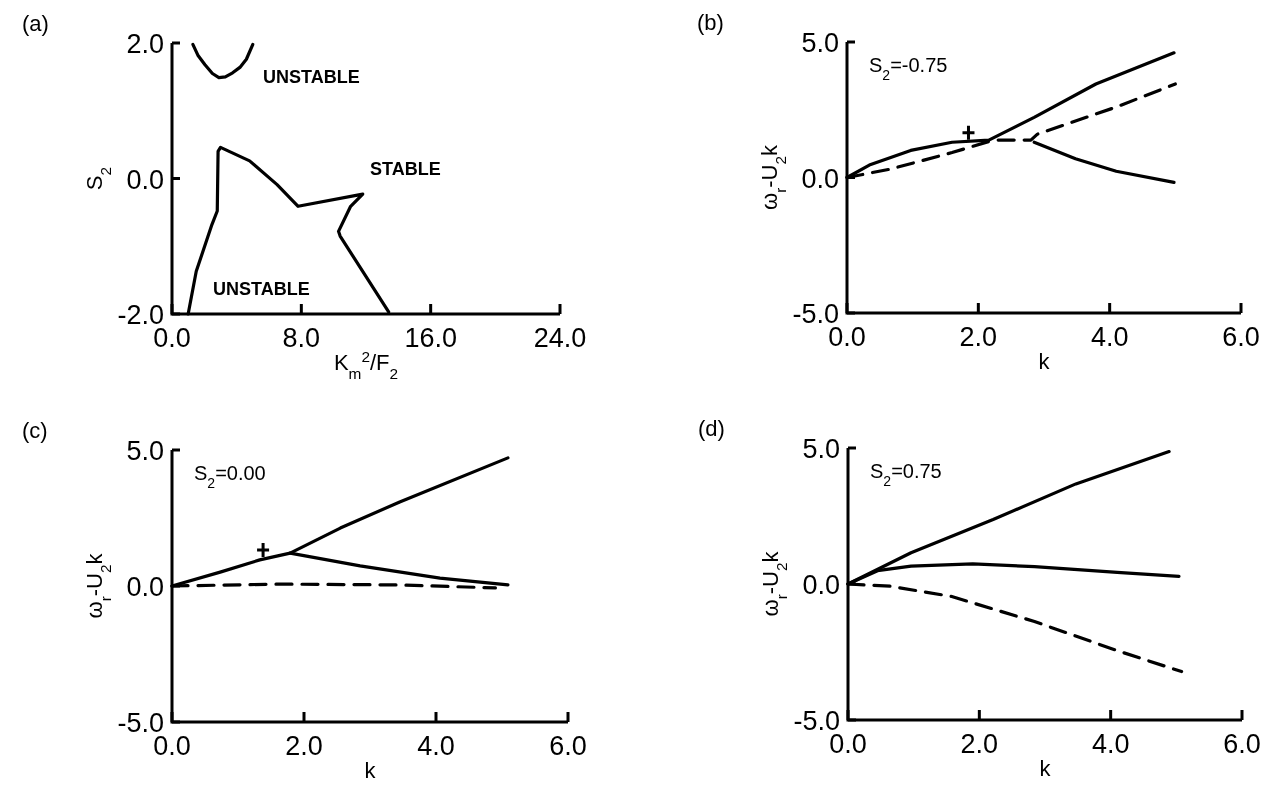 The height and width of the screenshot is (792, 1269). I want to click on x-tick-label: 8.0, so click(301, 338).